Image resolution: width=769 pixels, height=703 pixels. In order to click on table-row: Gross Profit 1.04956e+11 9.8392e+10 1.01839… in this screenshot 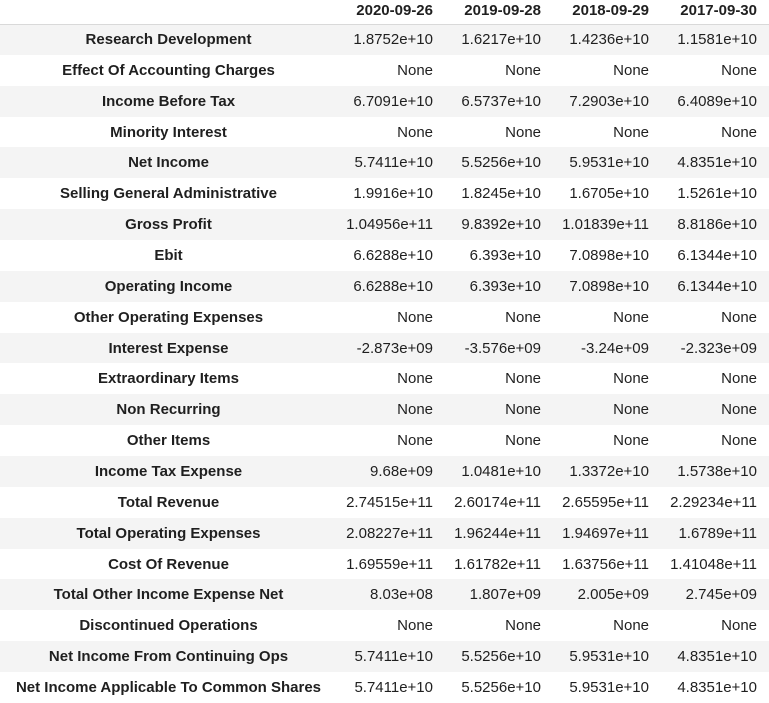, I will do `click(384, 225)`.